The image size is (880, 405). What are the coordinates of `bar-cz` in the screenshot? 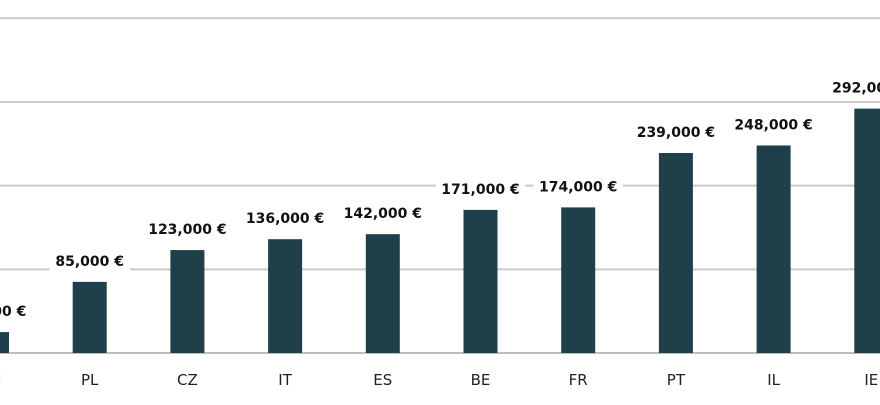 It's located at (187, 301).